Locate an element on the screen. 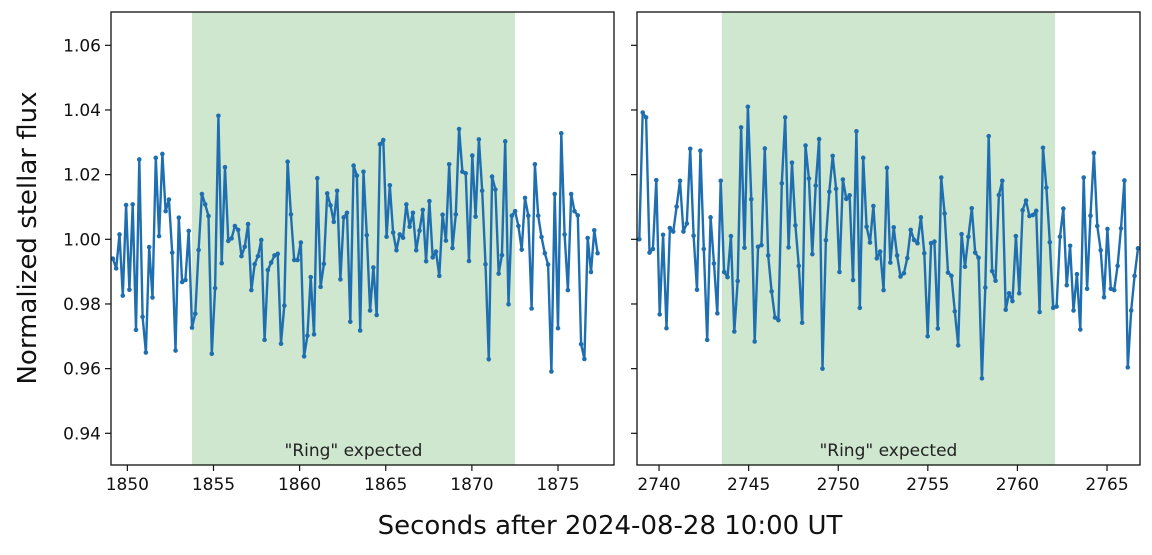 This screenshot has width=1152, height=555. x-tick-label: 2765 is located at coordinates (1106, 485).